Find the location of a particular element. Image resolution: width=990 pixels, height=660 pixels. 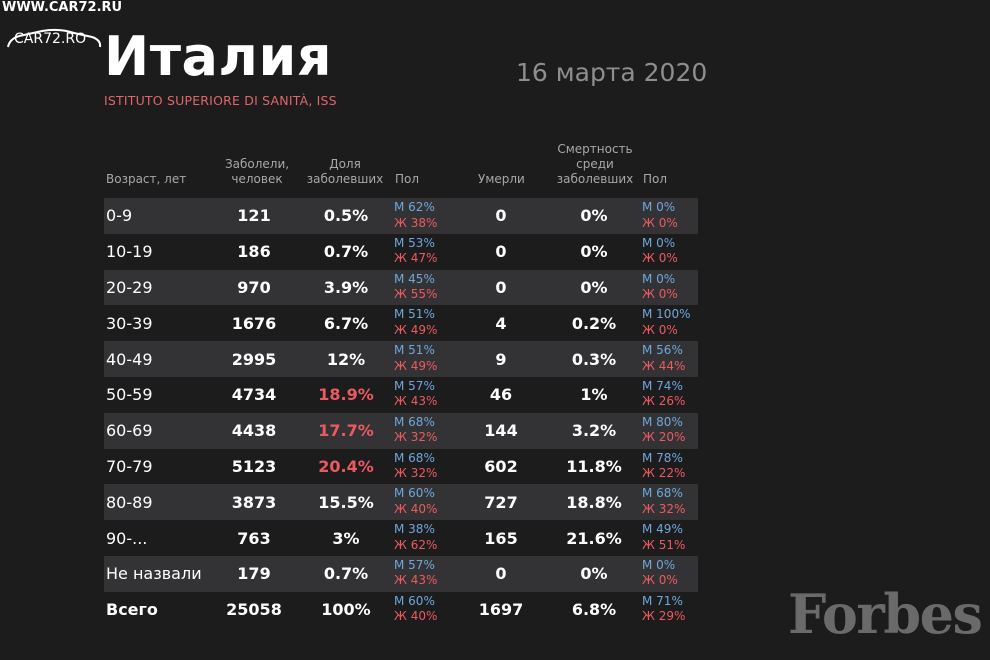

car-logo-icon is located at coordinates (54, 38).